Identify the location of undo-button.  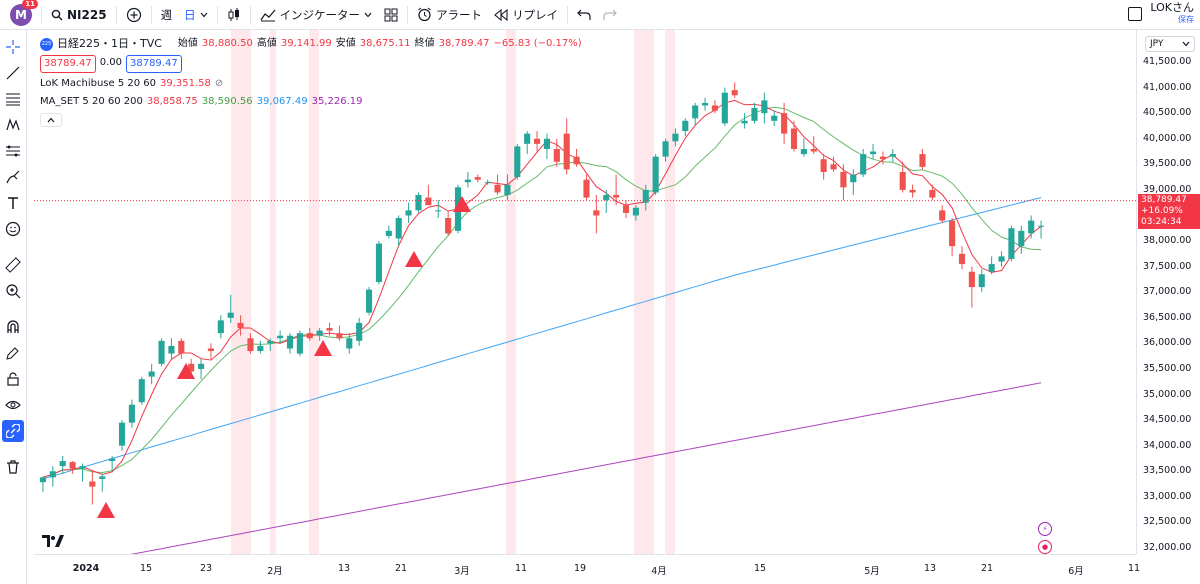
(584, 15).